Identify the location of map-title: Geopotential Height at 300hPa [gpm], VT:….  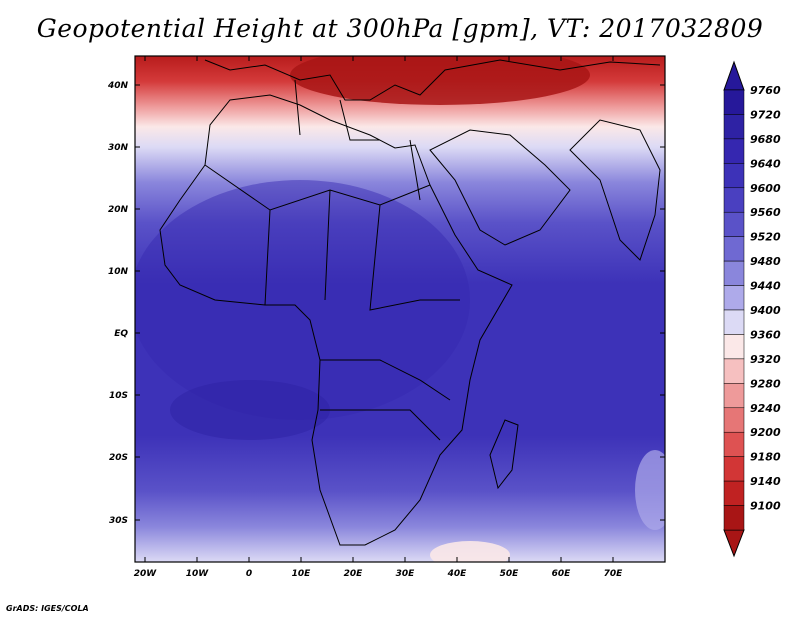
(400, 28).